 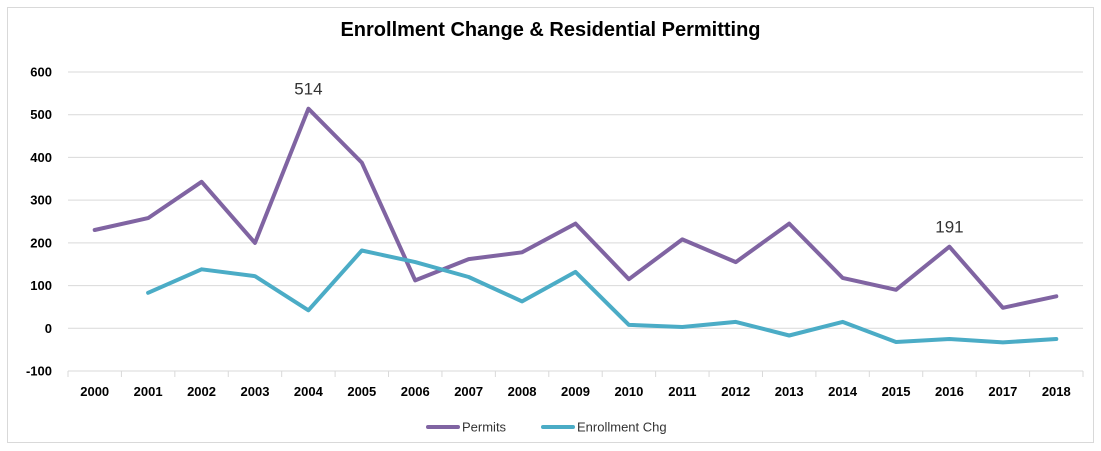 What do you see at coordinates (468, 391) in the screenshot?
I see `x-tick-label: 2007` at bounding box center [468, 391].